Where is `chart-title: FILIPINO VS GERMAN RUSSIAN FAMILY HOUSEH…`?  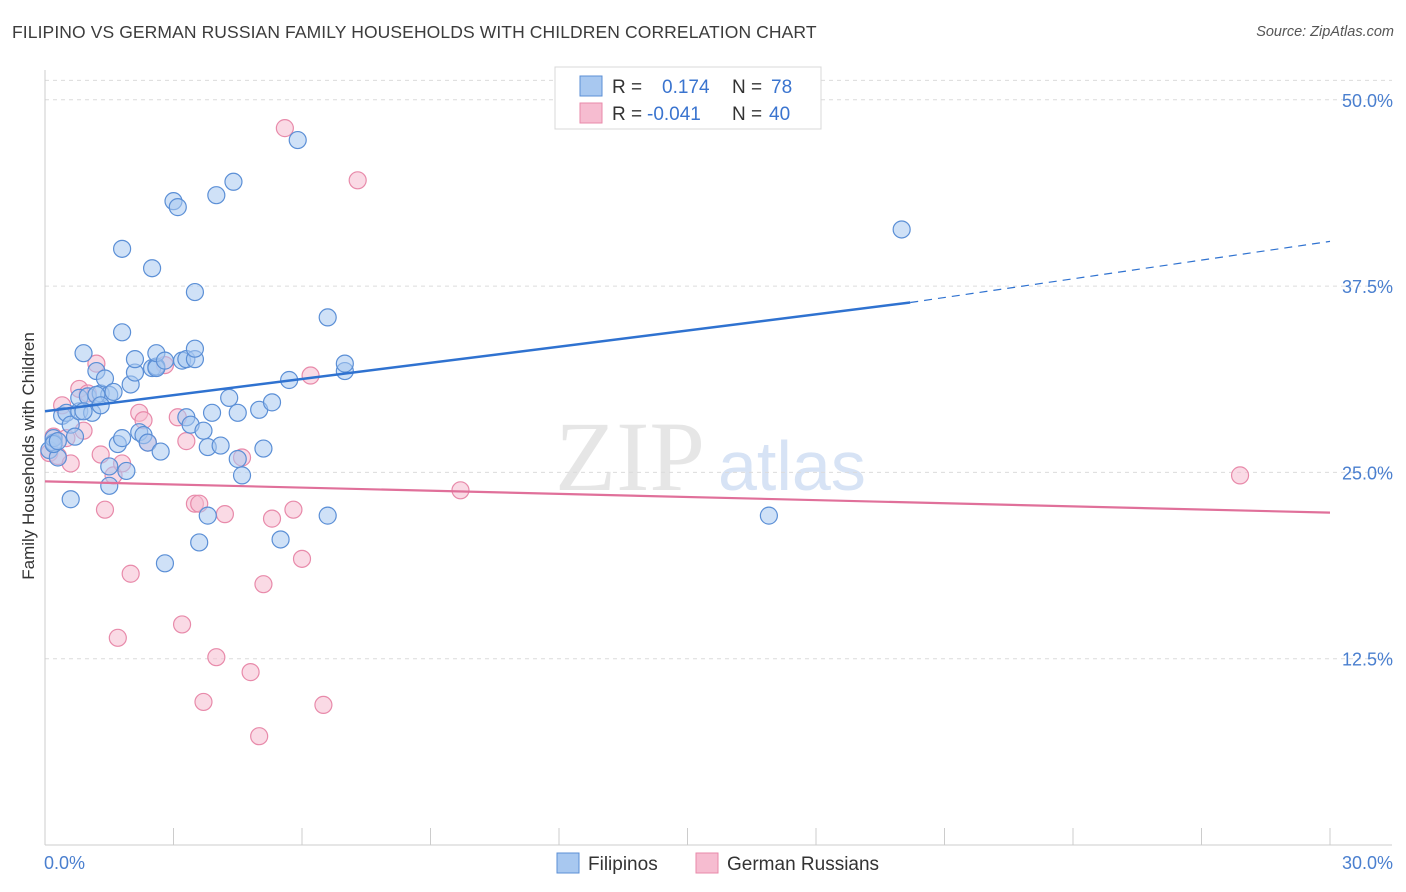
chart-title: FILIPINO VS GERMAN RUSSIAN FAMILY HOUSEH… is located at coordinates (414, 32).